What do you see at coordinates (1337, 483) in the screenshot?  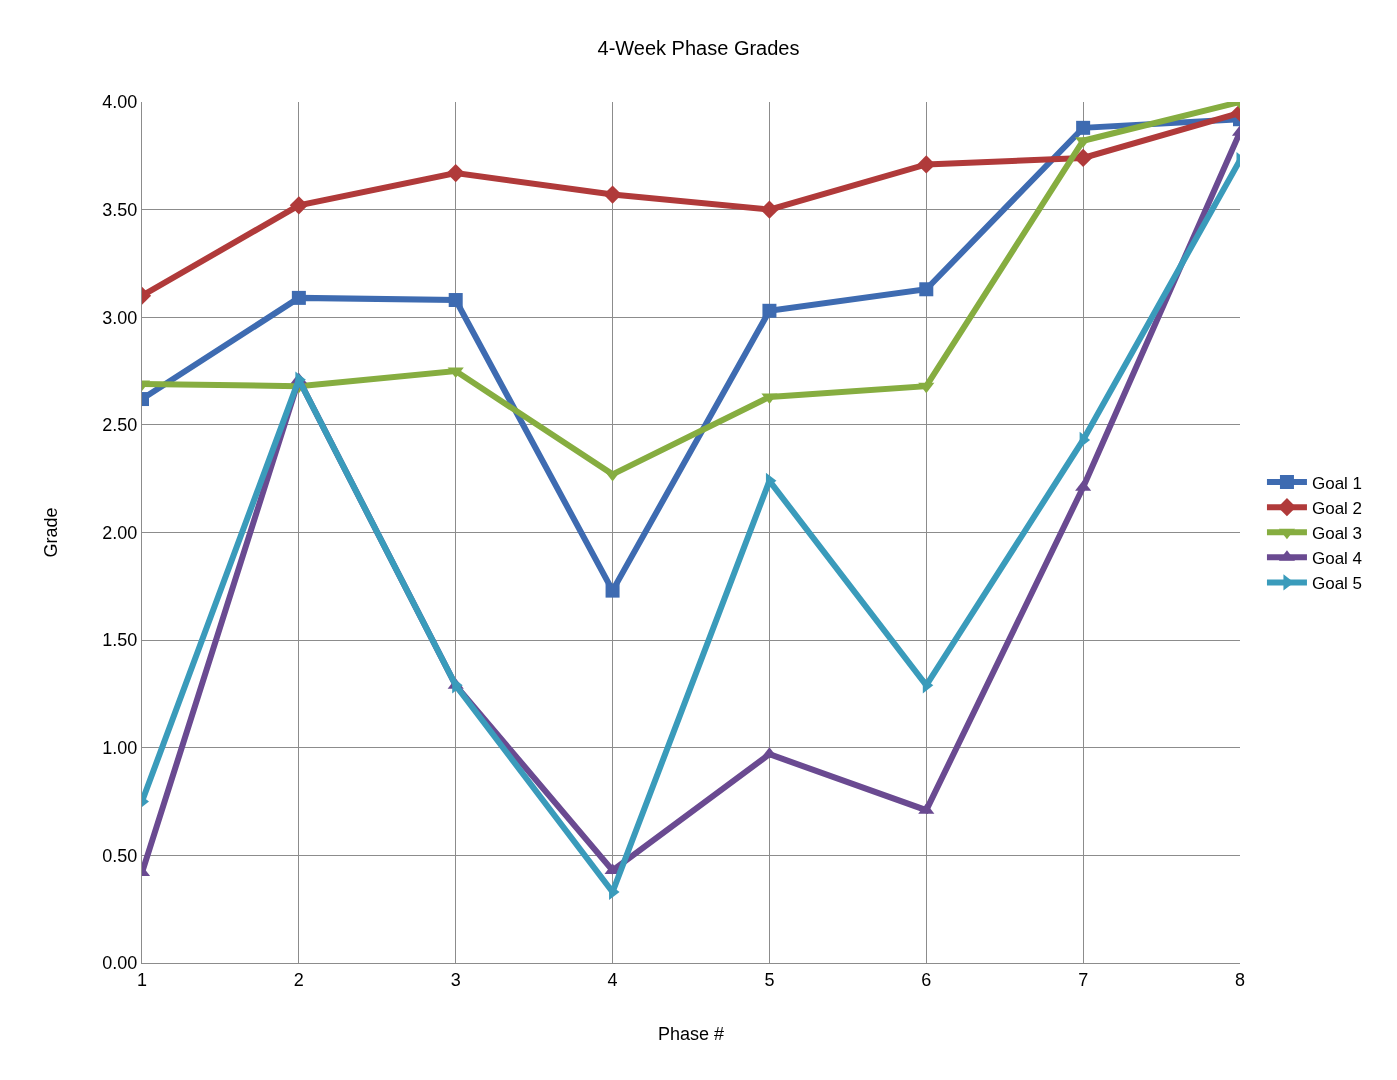 I see `legend-label: Goal 1` at bounding box center [1337, 483].